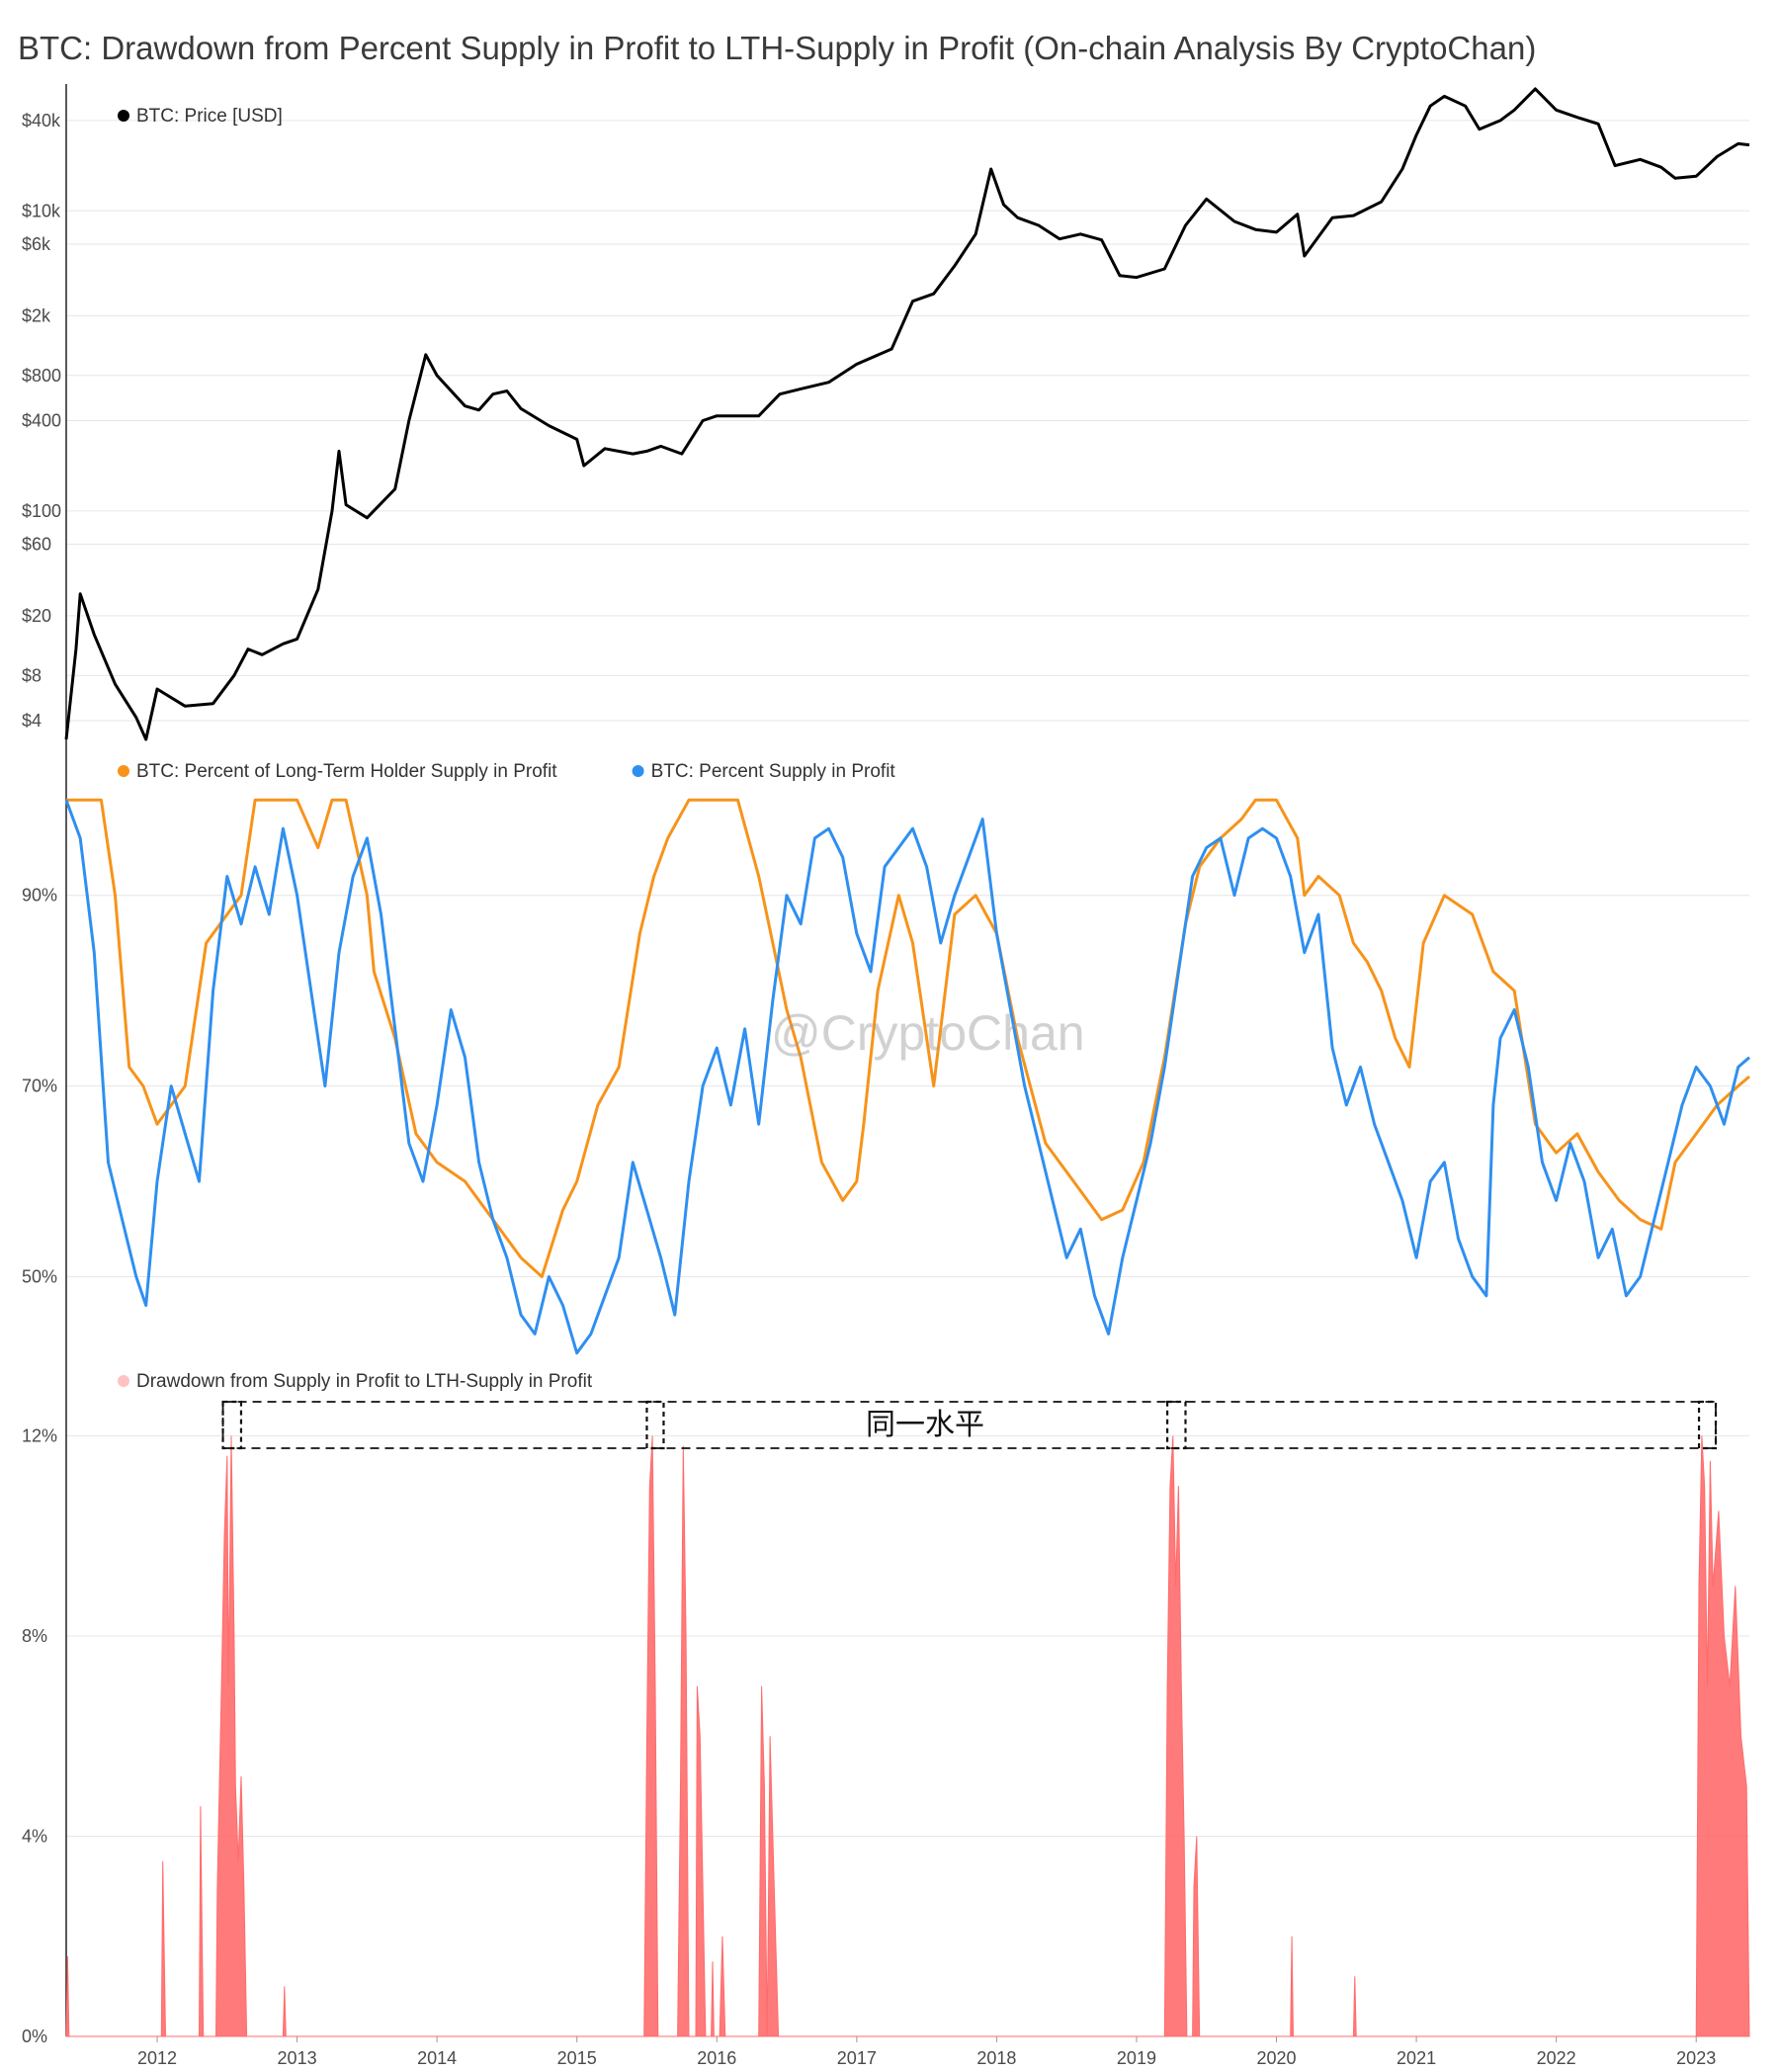 This screenshot has width=1779, height=2072. I want to click on y-tick-label: $40k, so click(41, 120).